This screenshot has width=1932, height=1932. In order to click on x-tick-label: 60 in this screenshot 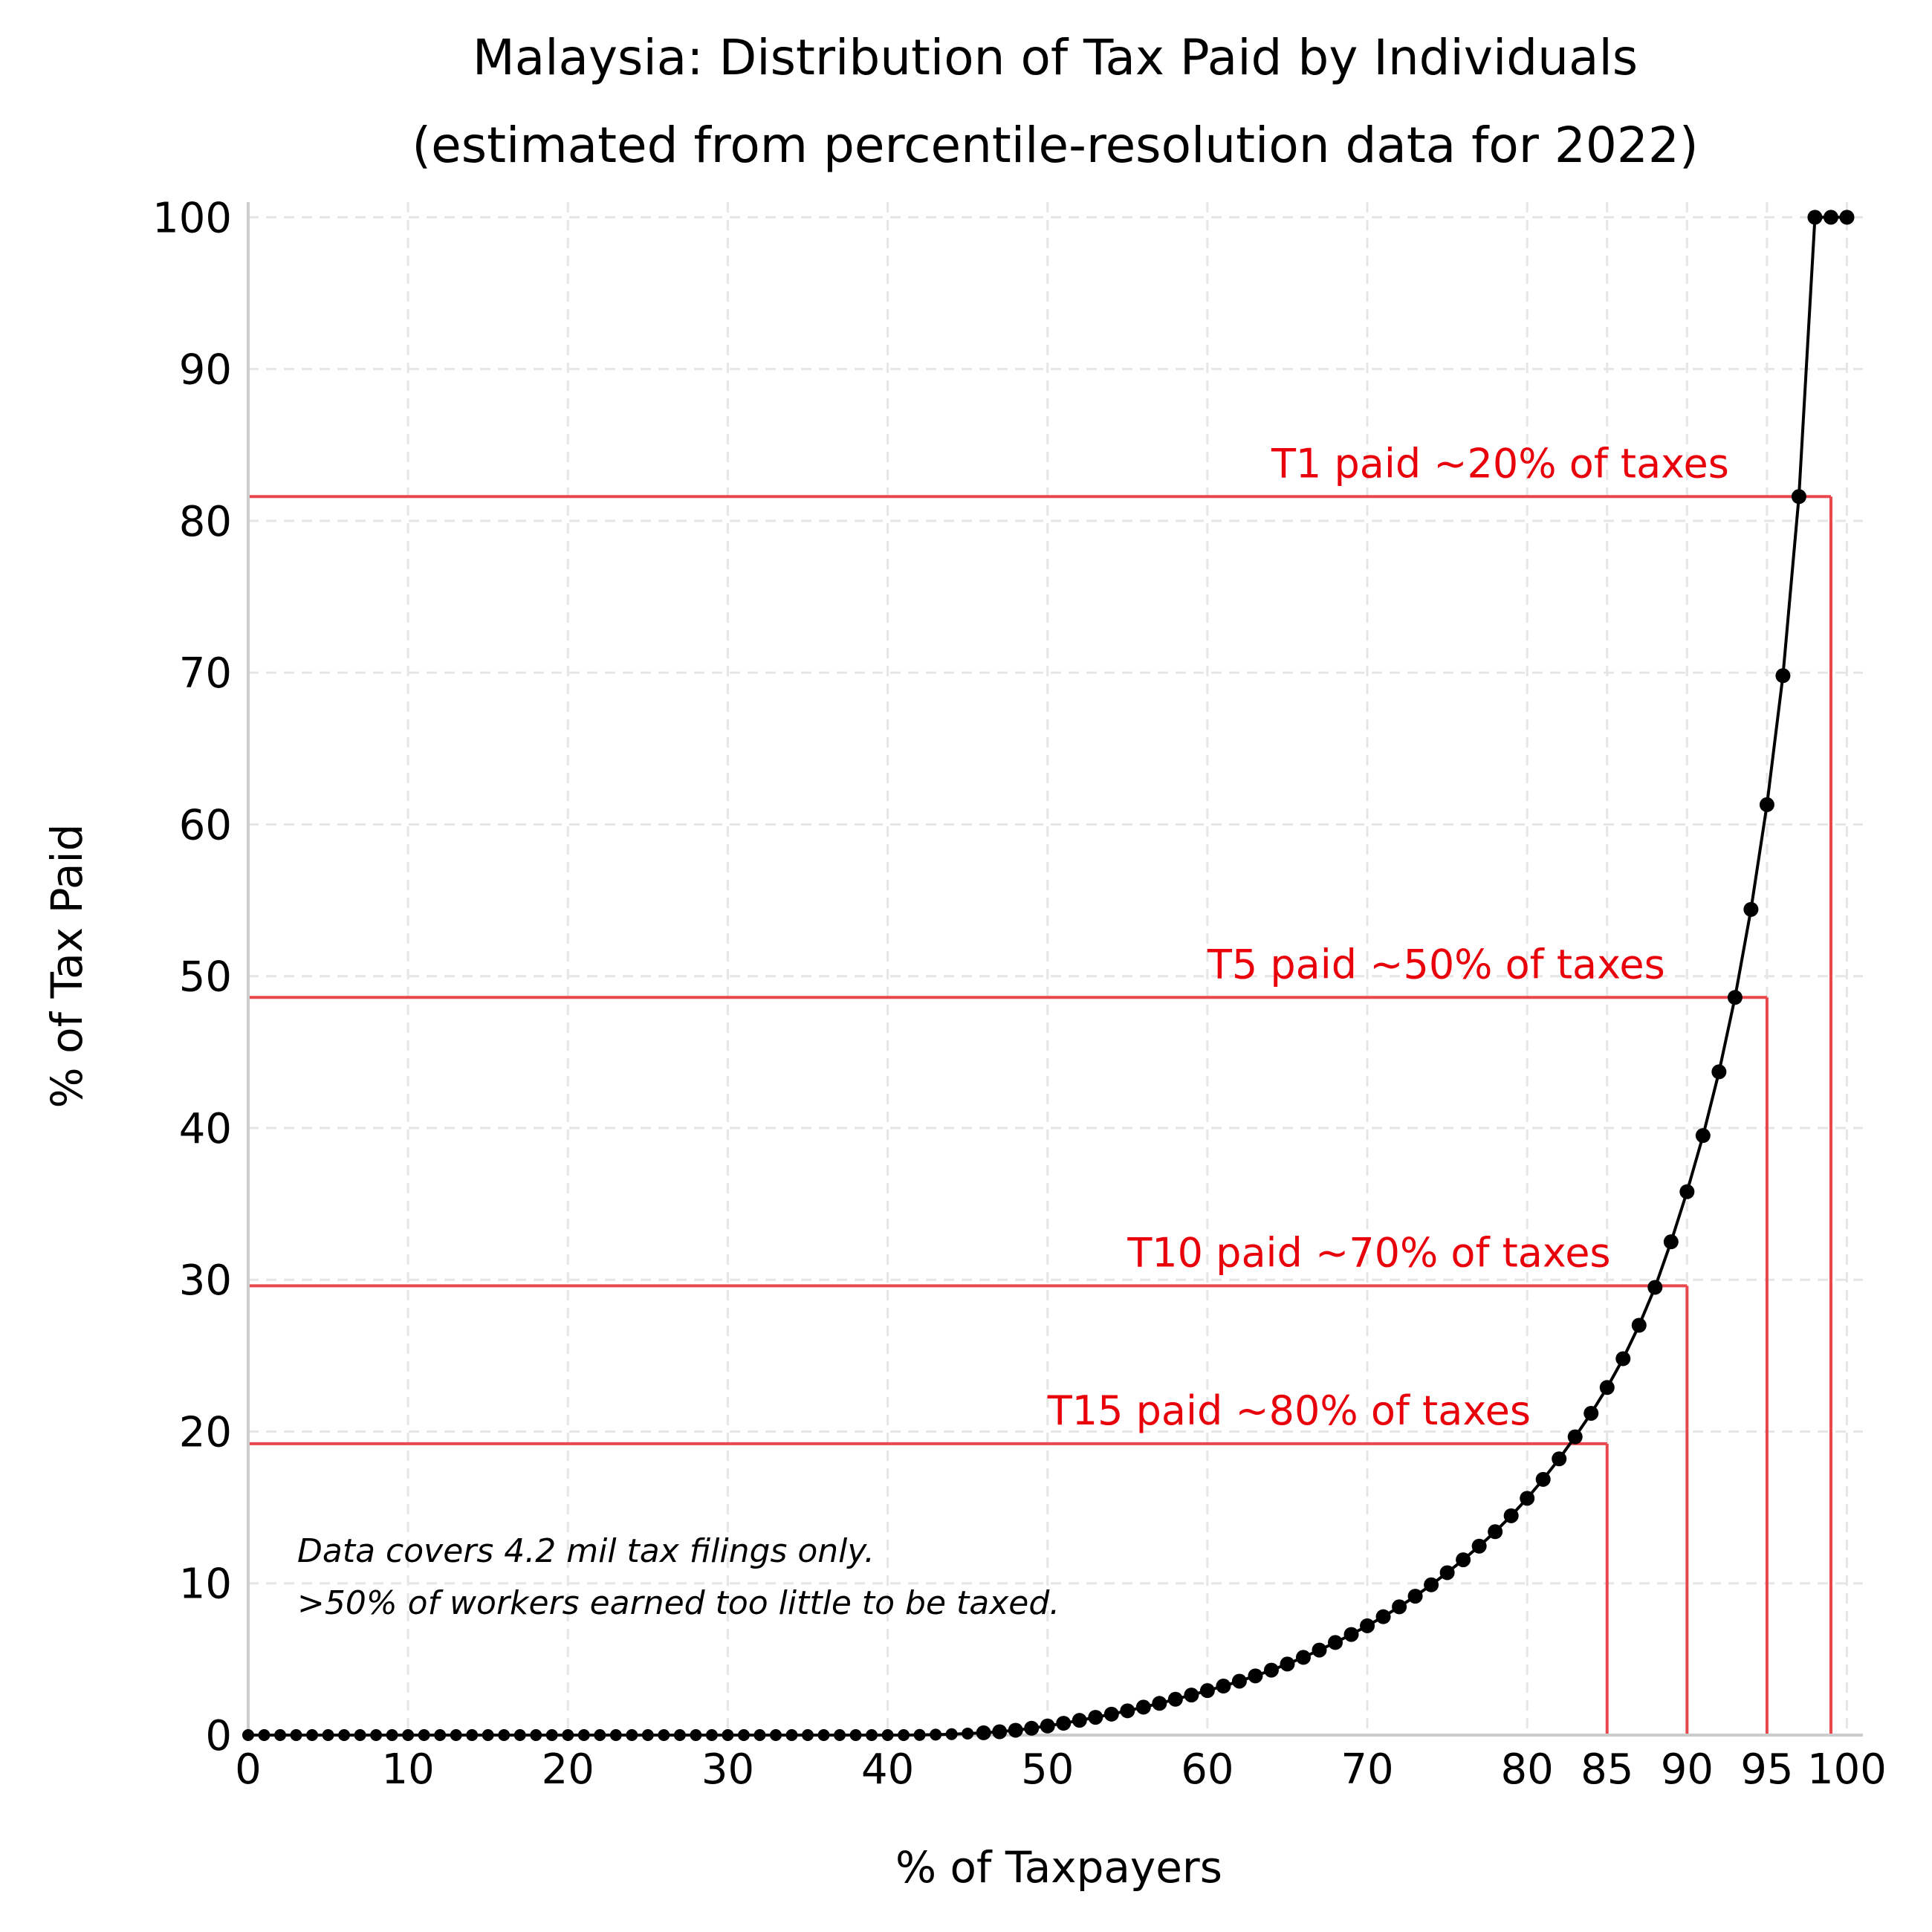, I will do `click(1207, 1769)`.